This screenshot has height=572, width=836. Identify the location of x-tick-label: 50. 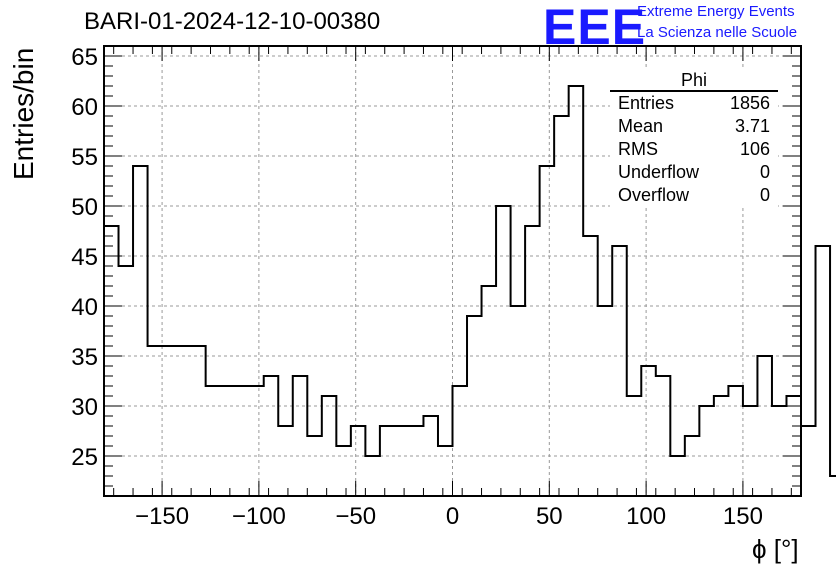
(549, 516).